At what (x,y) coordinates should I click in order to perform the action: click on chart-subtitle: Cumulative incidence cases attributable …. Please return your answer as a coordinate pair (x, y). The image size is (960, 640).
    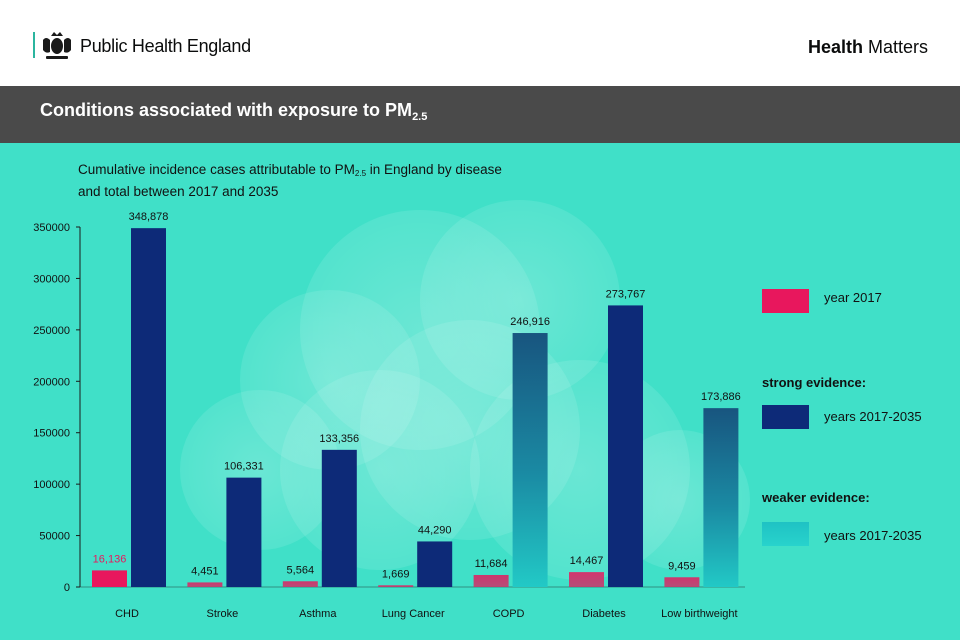
    Looking at the image, I should click on (298, 181).